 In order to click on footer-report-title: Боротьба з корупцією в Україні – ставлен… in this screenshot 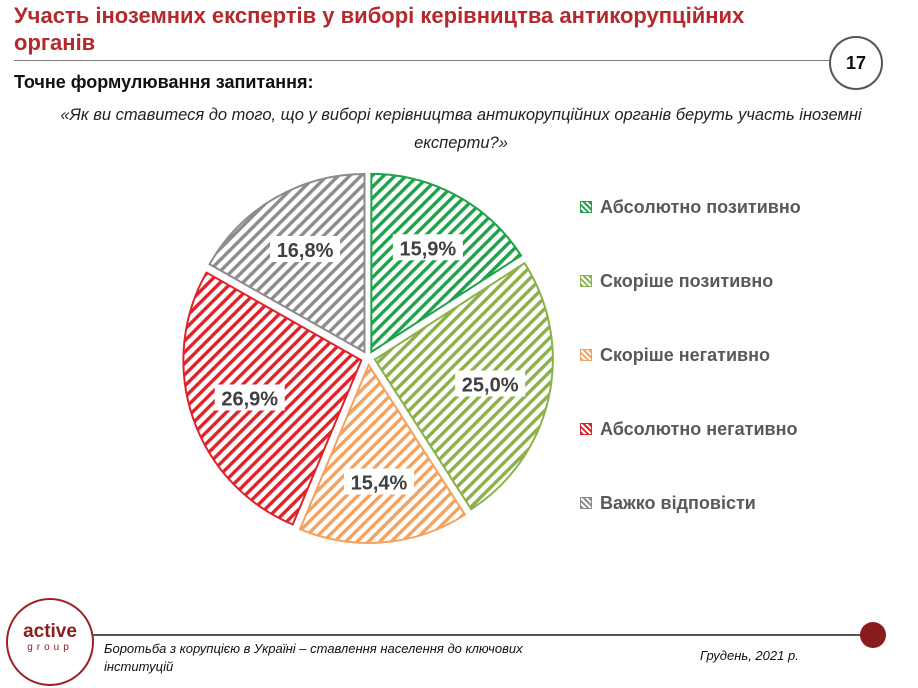, I will do `click(313, 657)`.